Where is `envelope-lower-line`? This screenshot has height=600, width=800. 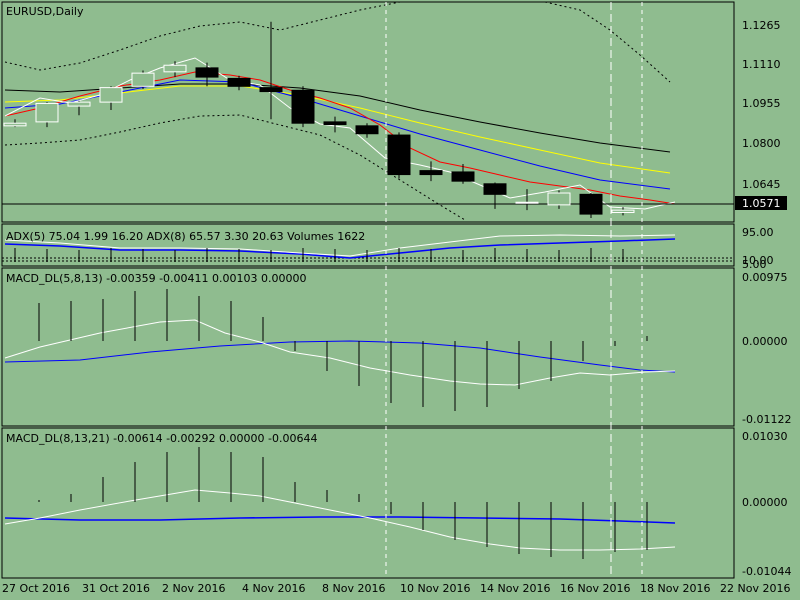
envelope-lower-line is located at coordinates (235, 167).